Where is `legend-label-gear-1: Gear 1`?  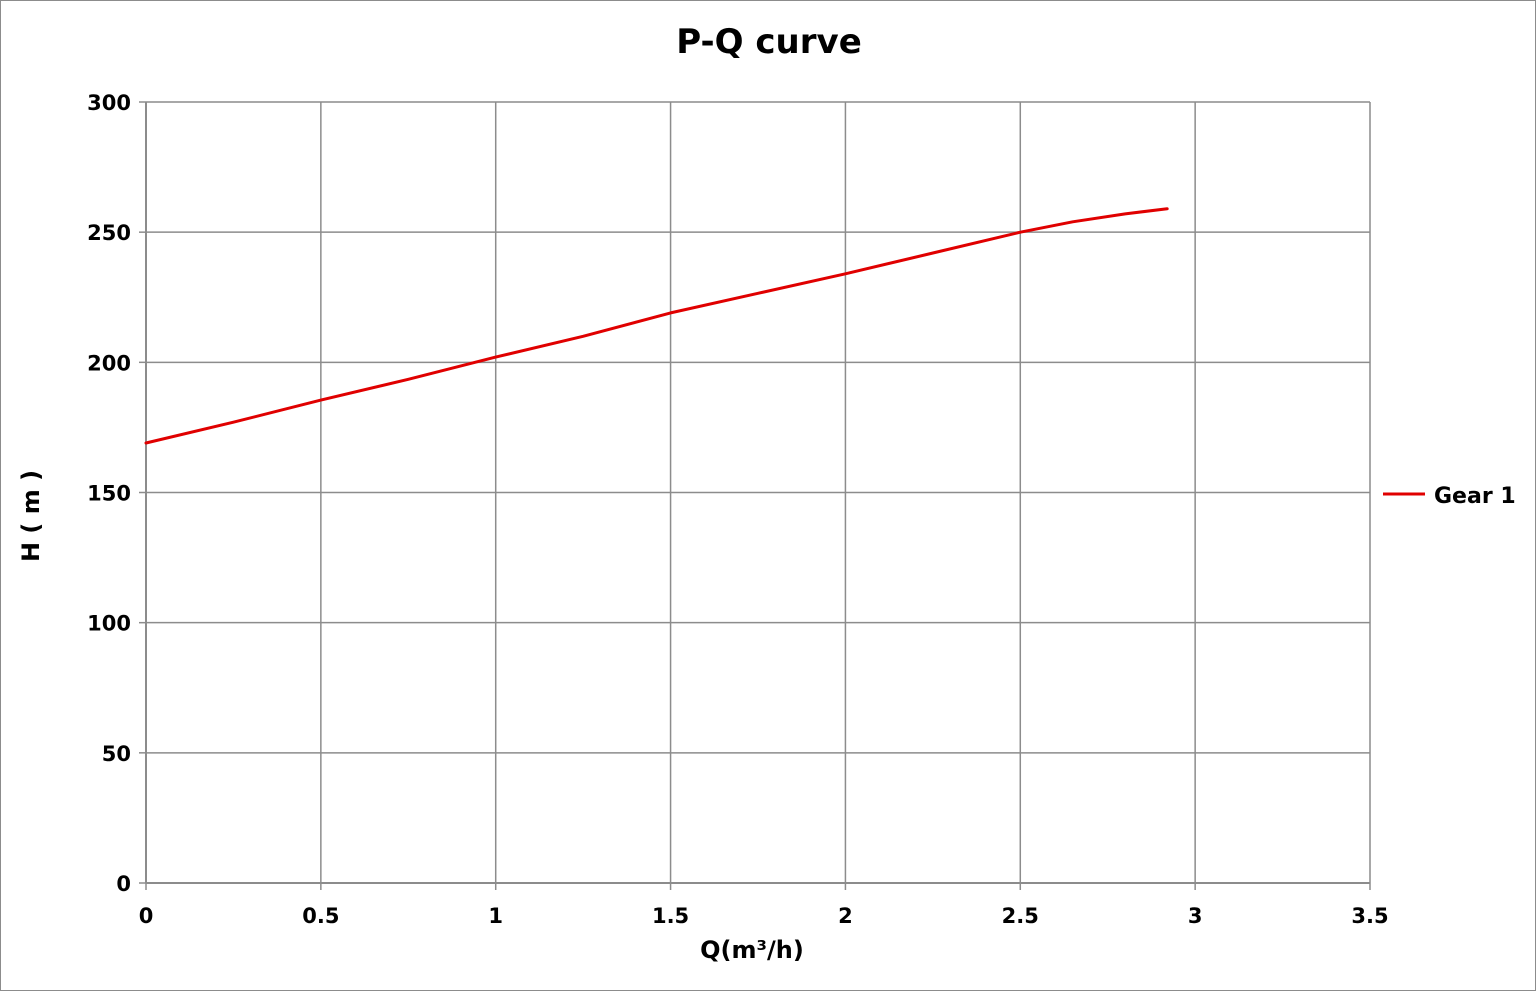 legend-label-gear-1: Gear 1 is located at coordinates (1475, 496).